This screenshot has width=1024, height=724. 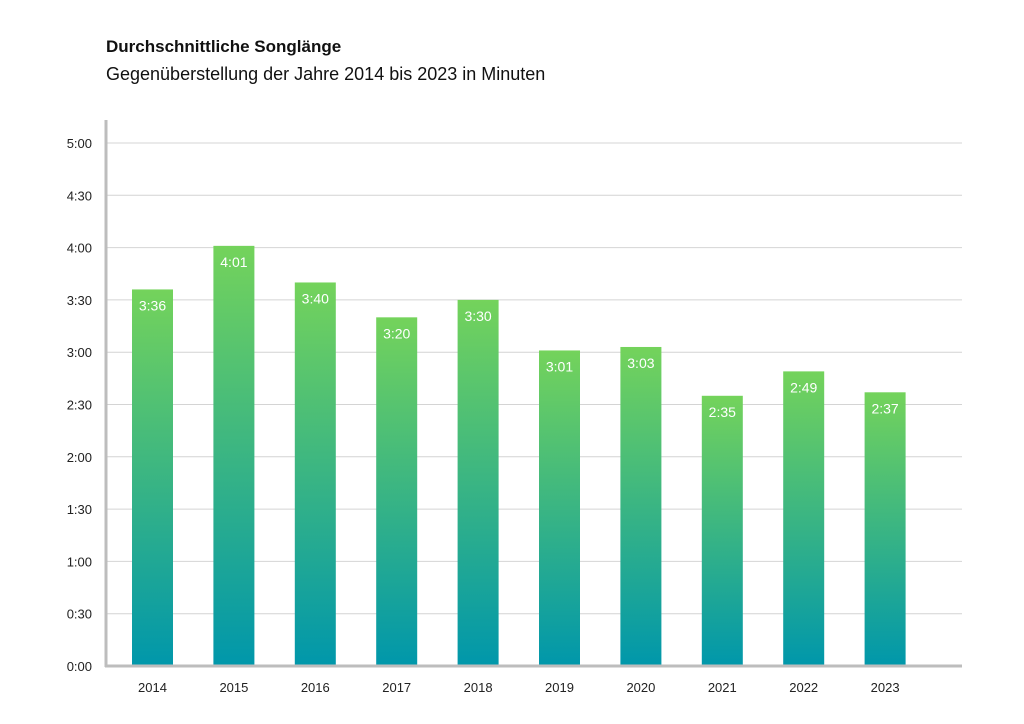 What do you see at coordinates (478, 482) in the screenshot?
I see `bar-2018` at bounding box center [478, 482].